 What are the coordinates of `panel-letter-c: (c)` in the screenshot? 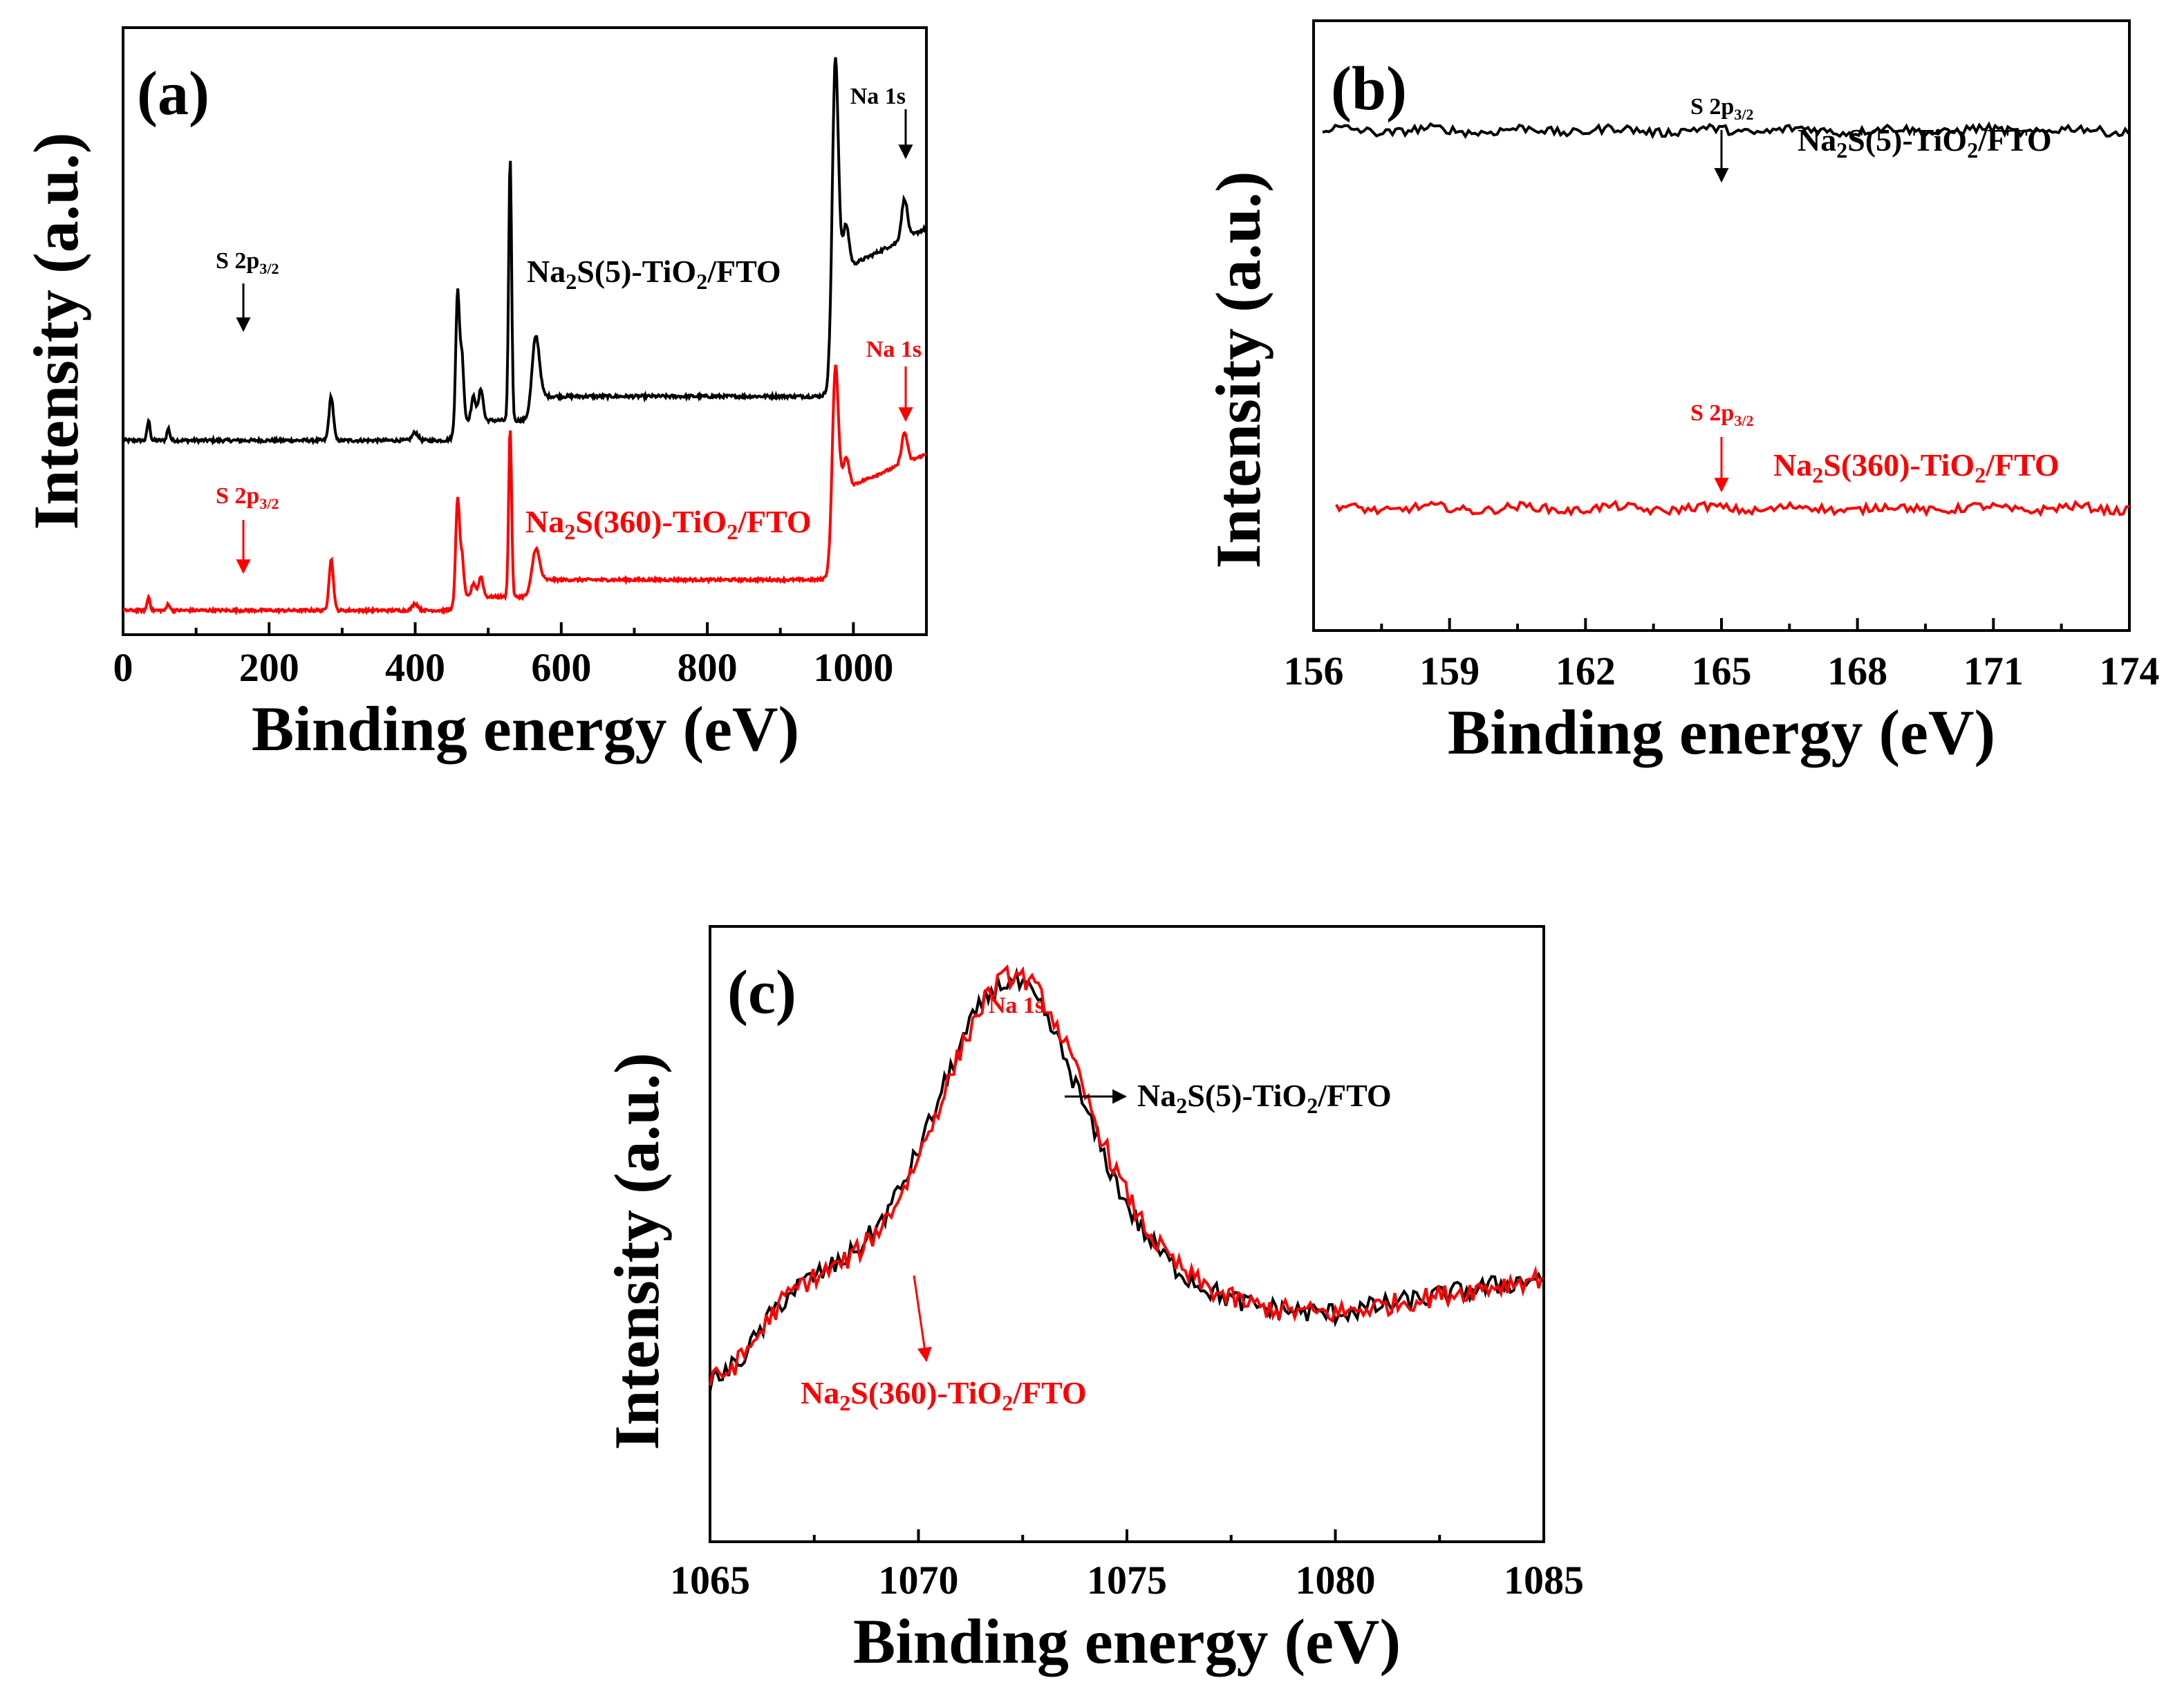 It's located at (761, 993).